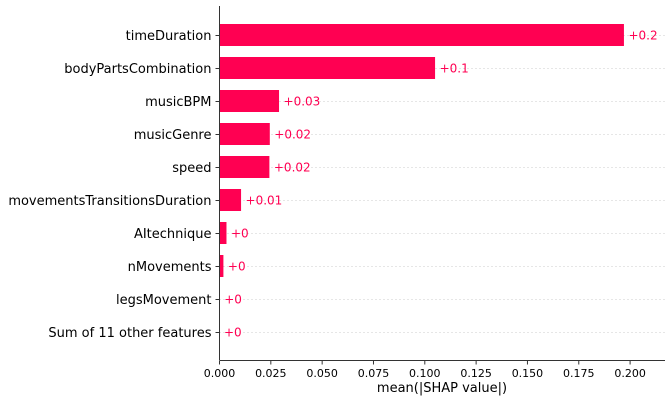 The width and height of the screenshot is (672, 405). I want to click on x-tick-label: 0.175, so click(579, 373).